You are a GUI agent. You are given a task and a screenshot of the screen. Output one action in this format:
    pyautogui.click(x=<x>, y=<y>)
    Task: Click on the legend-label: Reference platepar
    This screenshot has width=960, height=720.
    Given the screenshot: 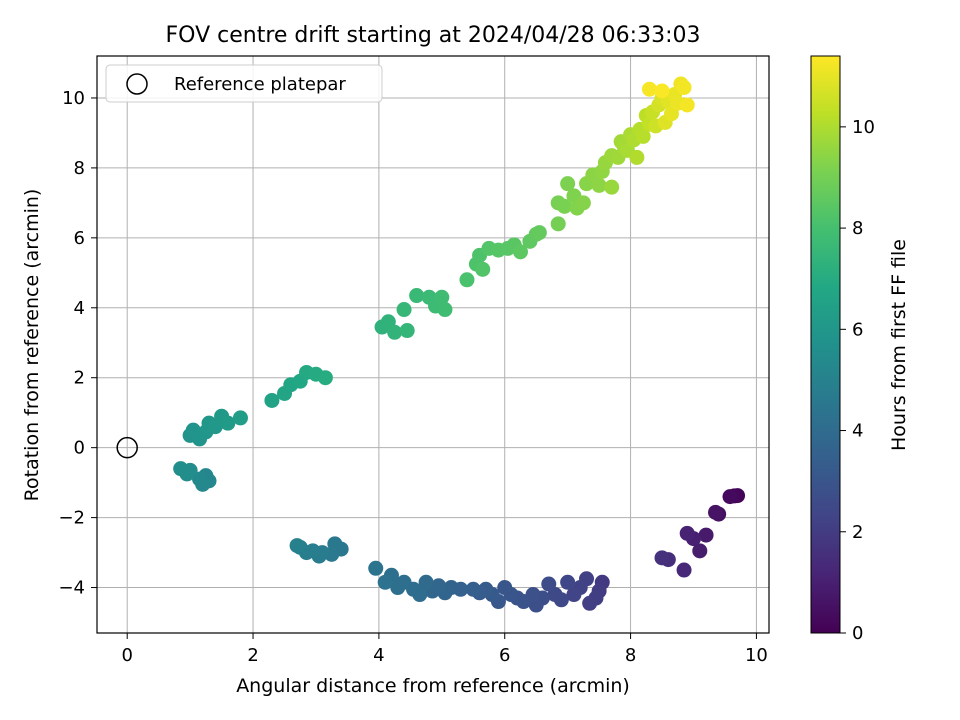 What is the action you would take?
    pyautogui.click(x=260, y=84)
    